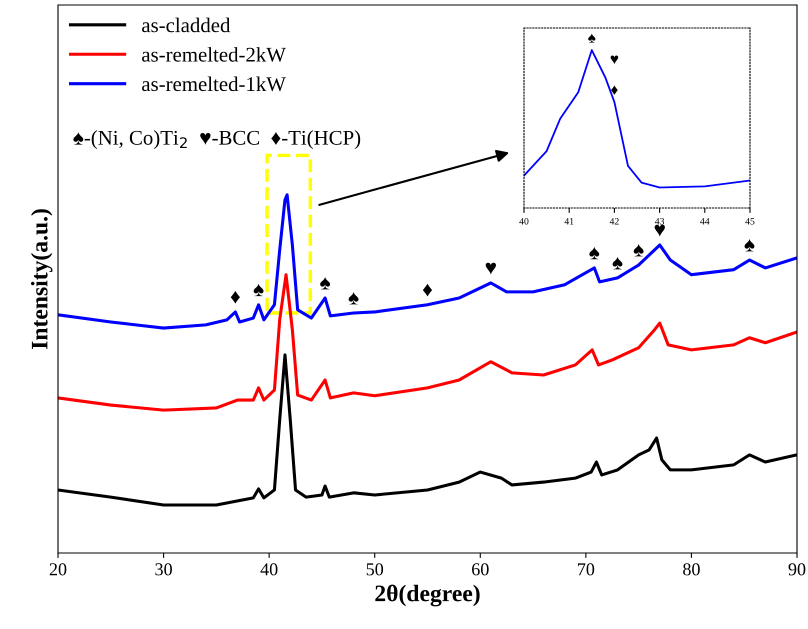 The width and height of the screenshot is (808, 629). What do you see at coordinates (216, 140) in the screenshot?
I see `text: ♠-(Ni, Co)Ti$_{2}$ ♥-BCC ♦-Ti(HCP)` at bounding box center [216, 140].